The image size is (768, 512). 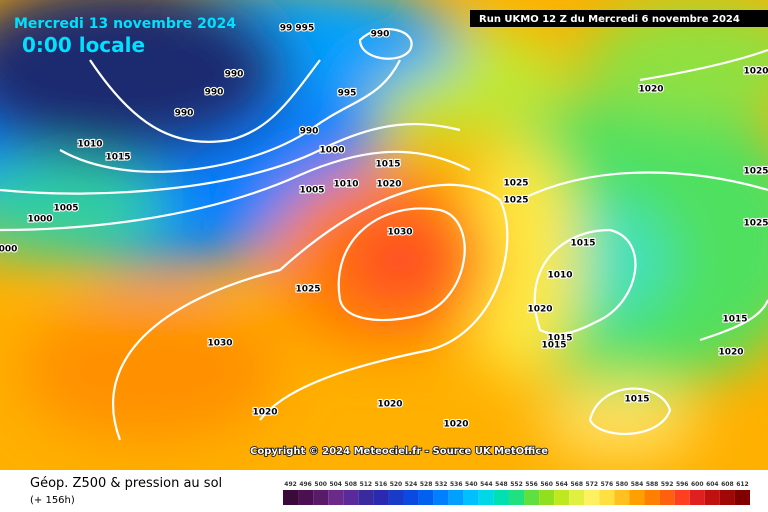 I want to click on legend-label: 584, so click(x=637, y=484).